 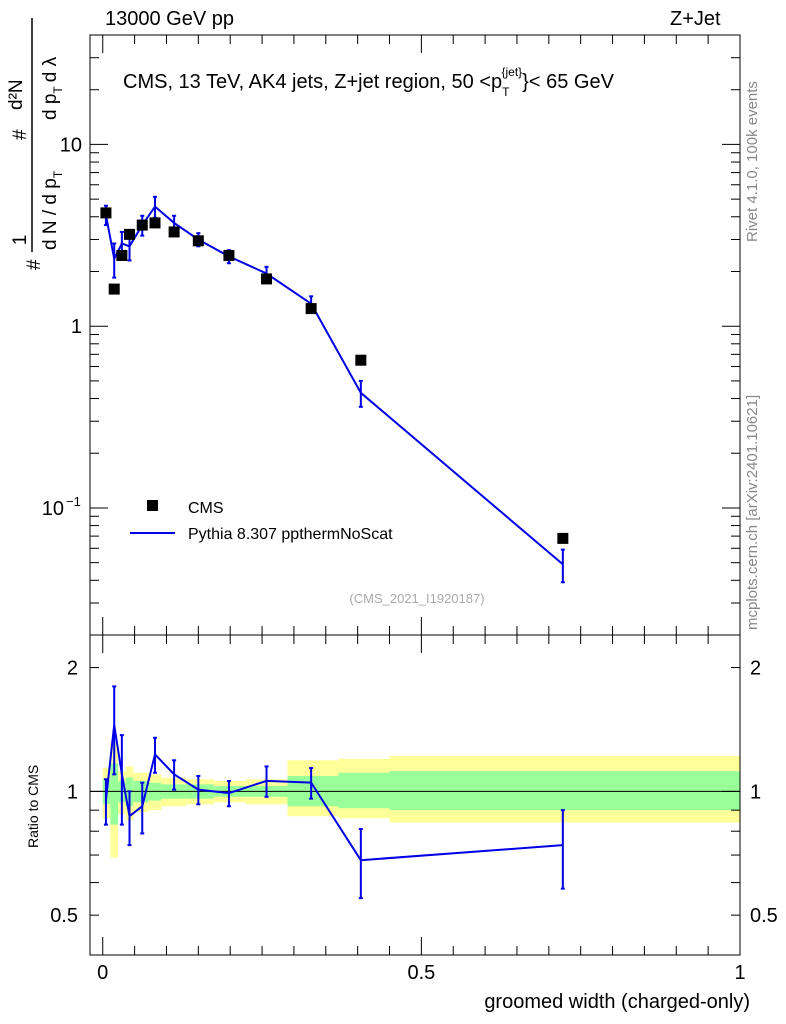 I want to click on title-tail: }< 65 GeV, so click(x=568, y=82).